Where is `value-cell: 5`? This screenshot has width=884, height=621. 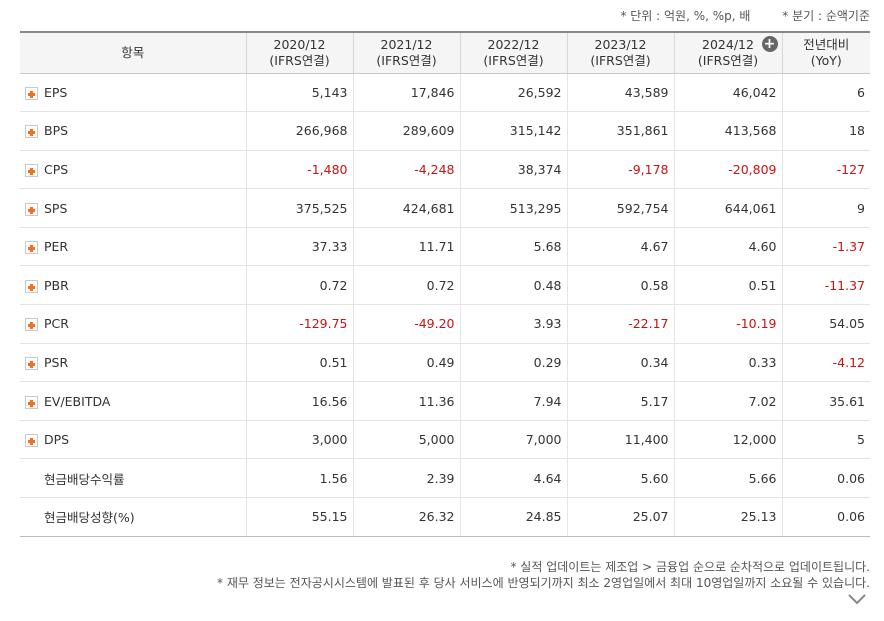 value-cell: 5 is located at coordinates (825, 440).